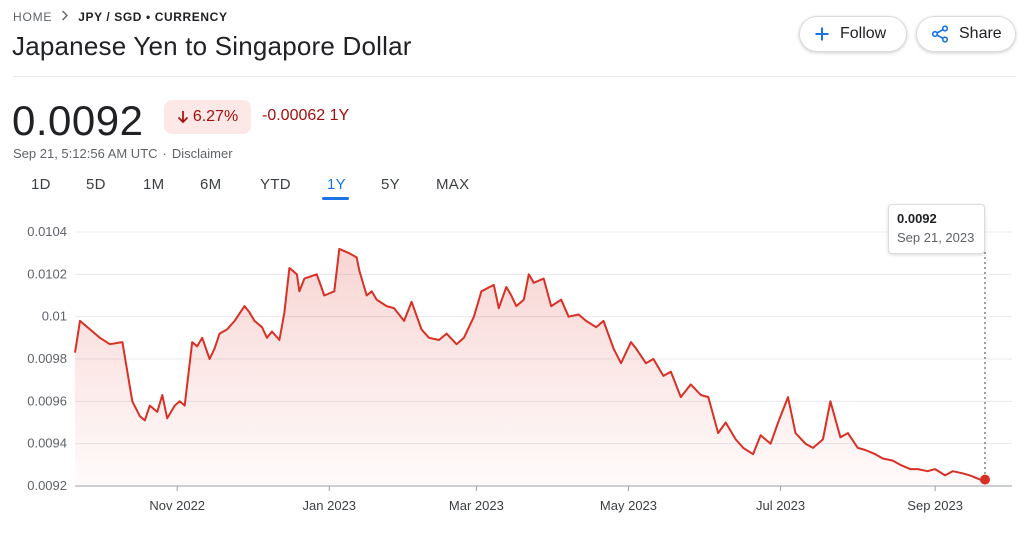 The image size is (1024, 533). What do you see at coordinates (153, 16) in the screenshot?
I see `breadcrumb-pair: JPY / SGD • CURRENCY` at bounding box center [153, 16].